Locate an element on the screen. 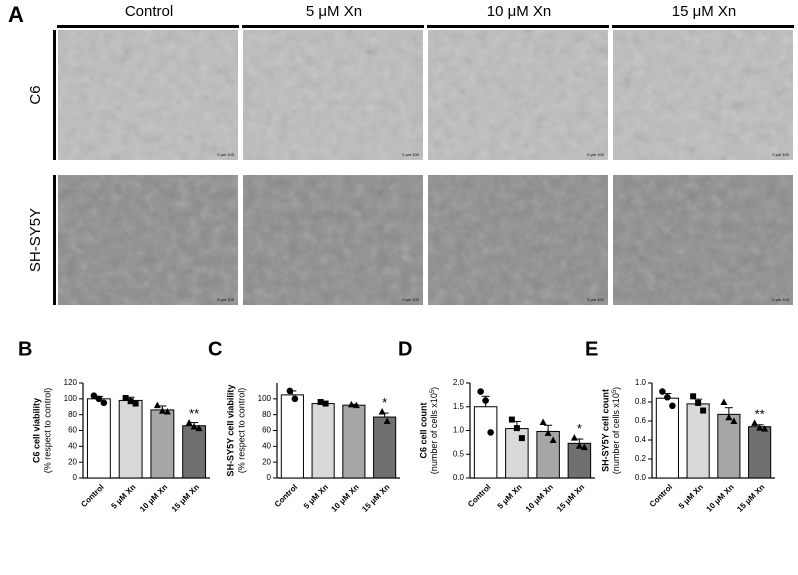  row-rule is located at coordinates (54, 95).